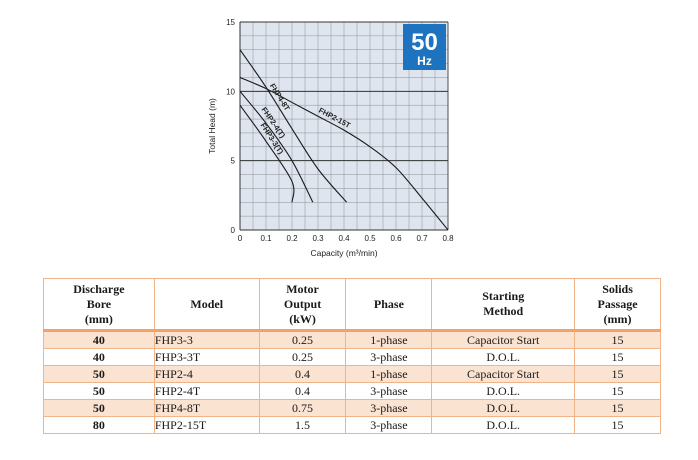 The image size is (698, 460). I want to click on table-row: 40 FHP3-3T 0.25 3-phase D.O.L. 15, so click(352, 357).